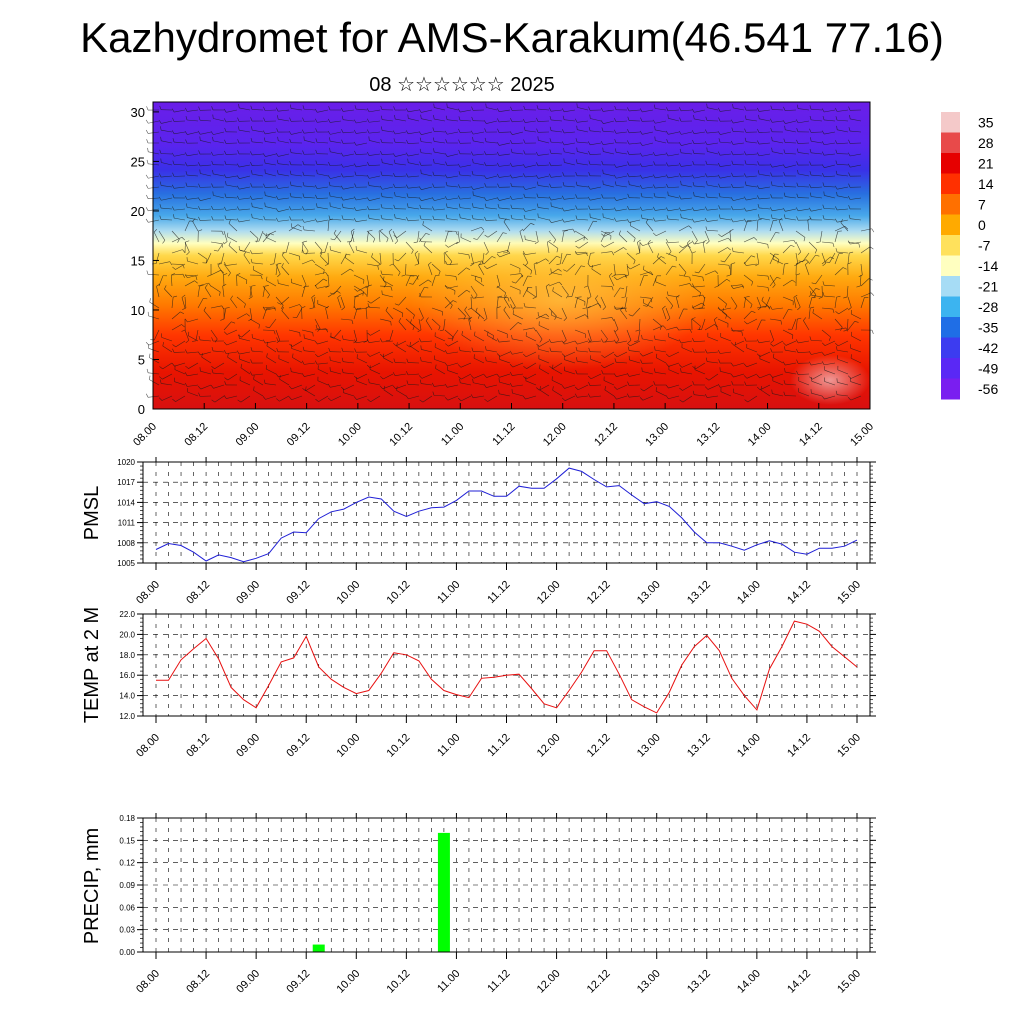 The height and width of the screenshot is (1024, 1024). Describe the element at coordinates (248, 593) in the screenshot. I see `x-tick-label: 09.00` at that location.